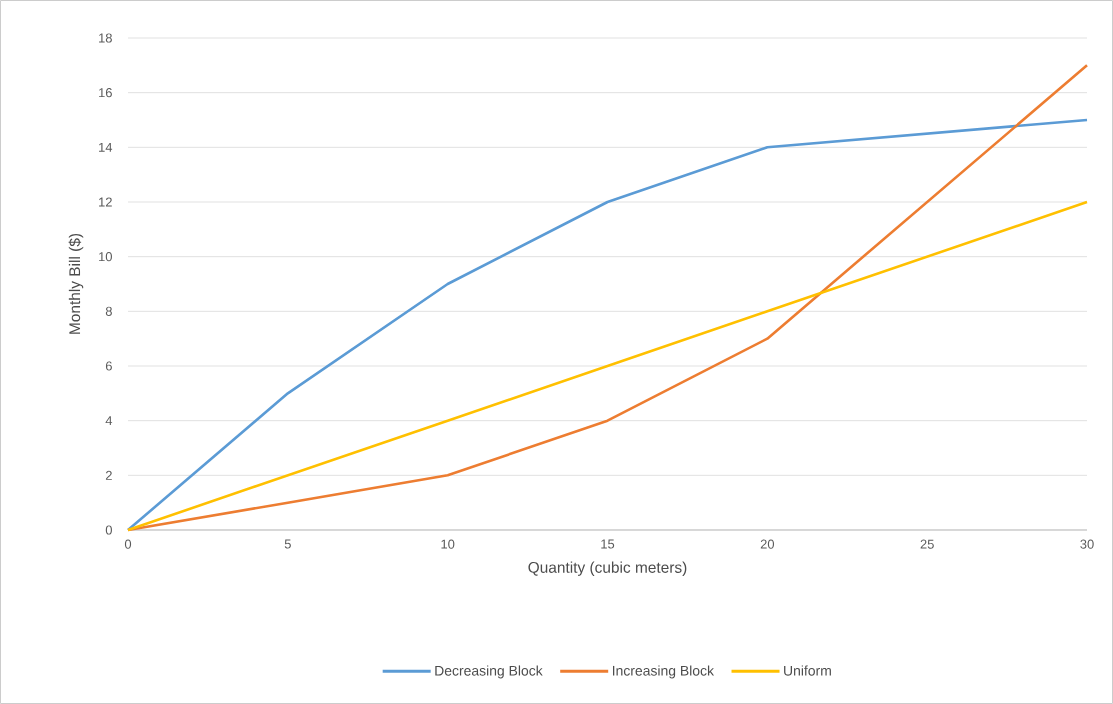 This screenshot has height=704, width=1113. I want to click on x-tick-label: 0, so click(128, 544).